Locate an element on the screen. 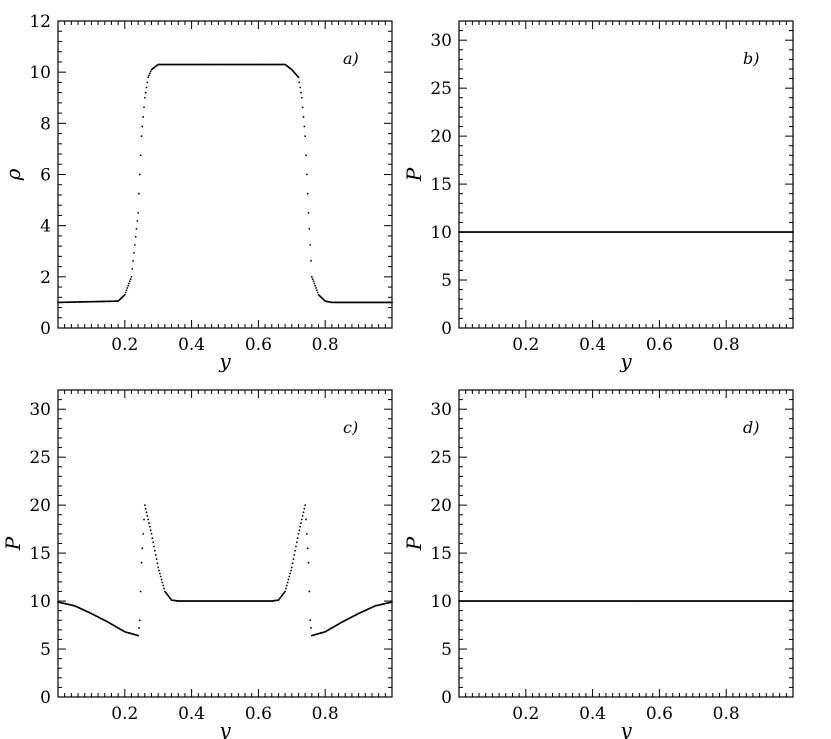  panel-tag: b) is located at coordinates (751, 58).